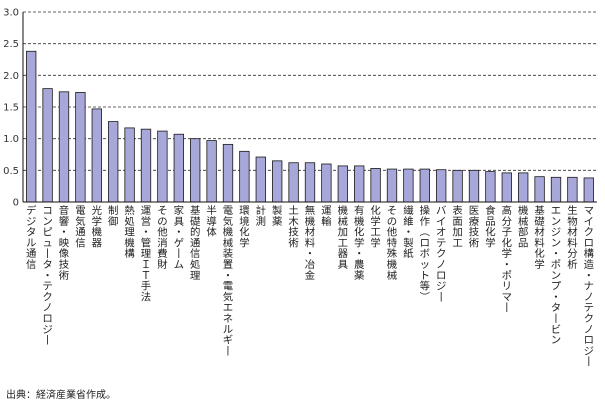 The height and width of the screenshot is (407, 605). I want to click on category-label-char: ポ, so click(507, 276).